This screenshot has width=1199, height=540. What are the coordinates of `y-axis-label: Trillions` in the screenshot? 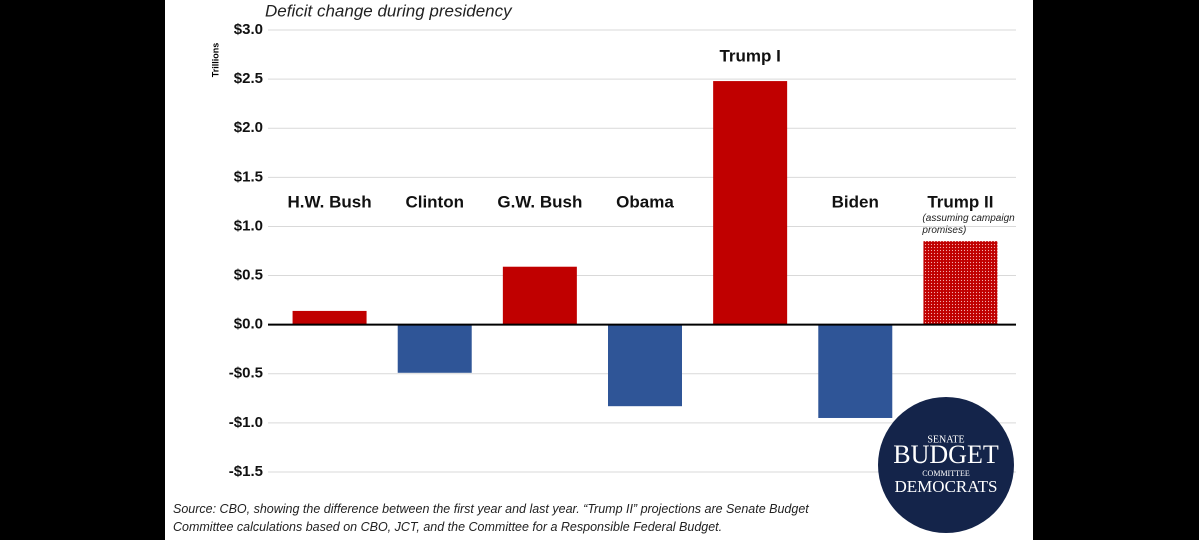 It's located at (215, 60).